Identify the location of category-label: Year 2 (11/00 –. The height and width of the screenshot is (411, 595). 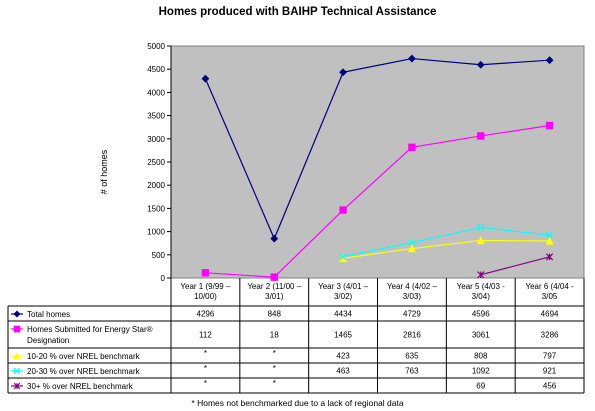
(274, 286).